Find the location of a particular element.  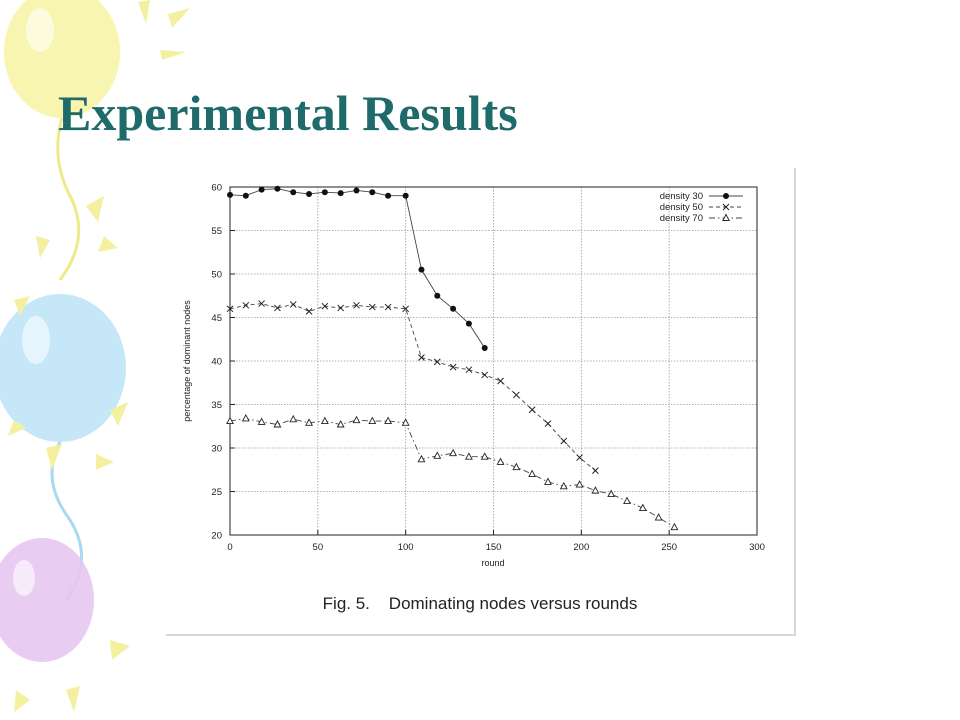

y-tick-label: 20 is located at coordinates (216, 536).